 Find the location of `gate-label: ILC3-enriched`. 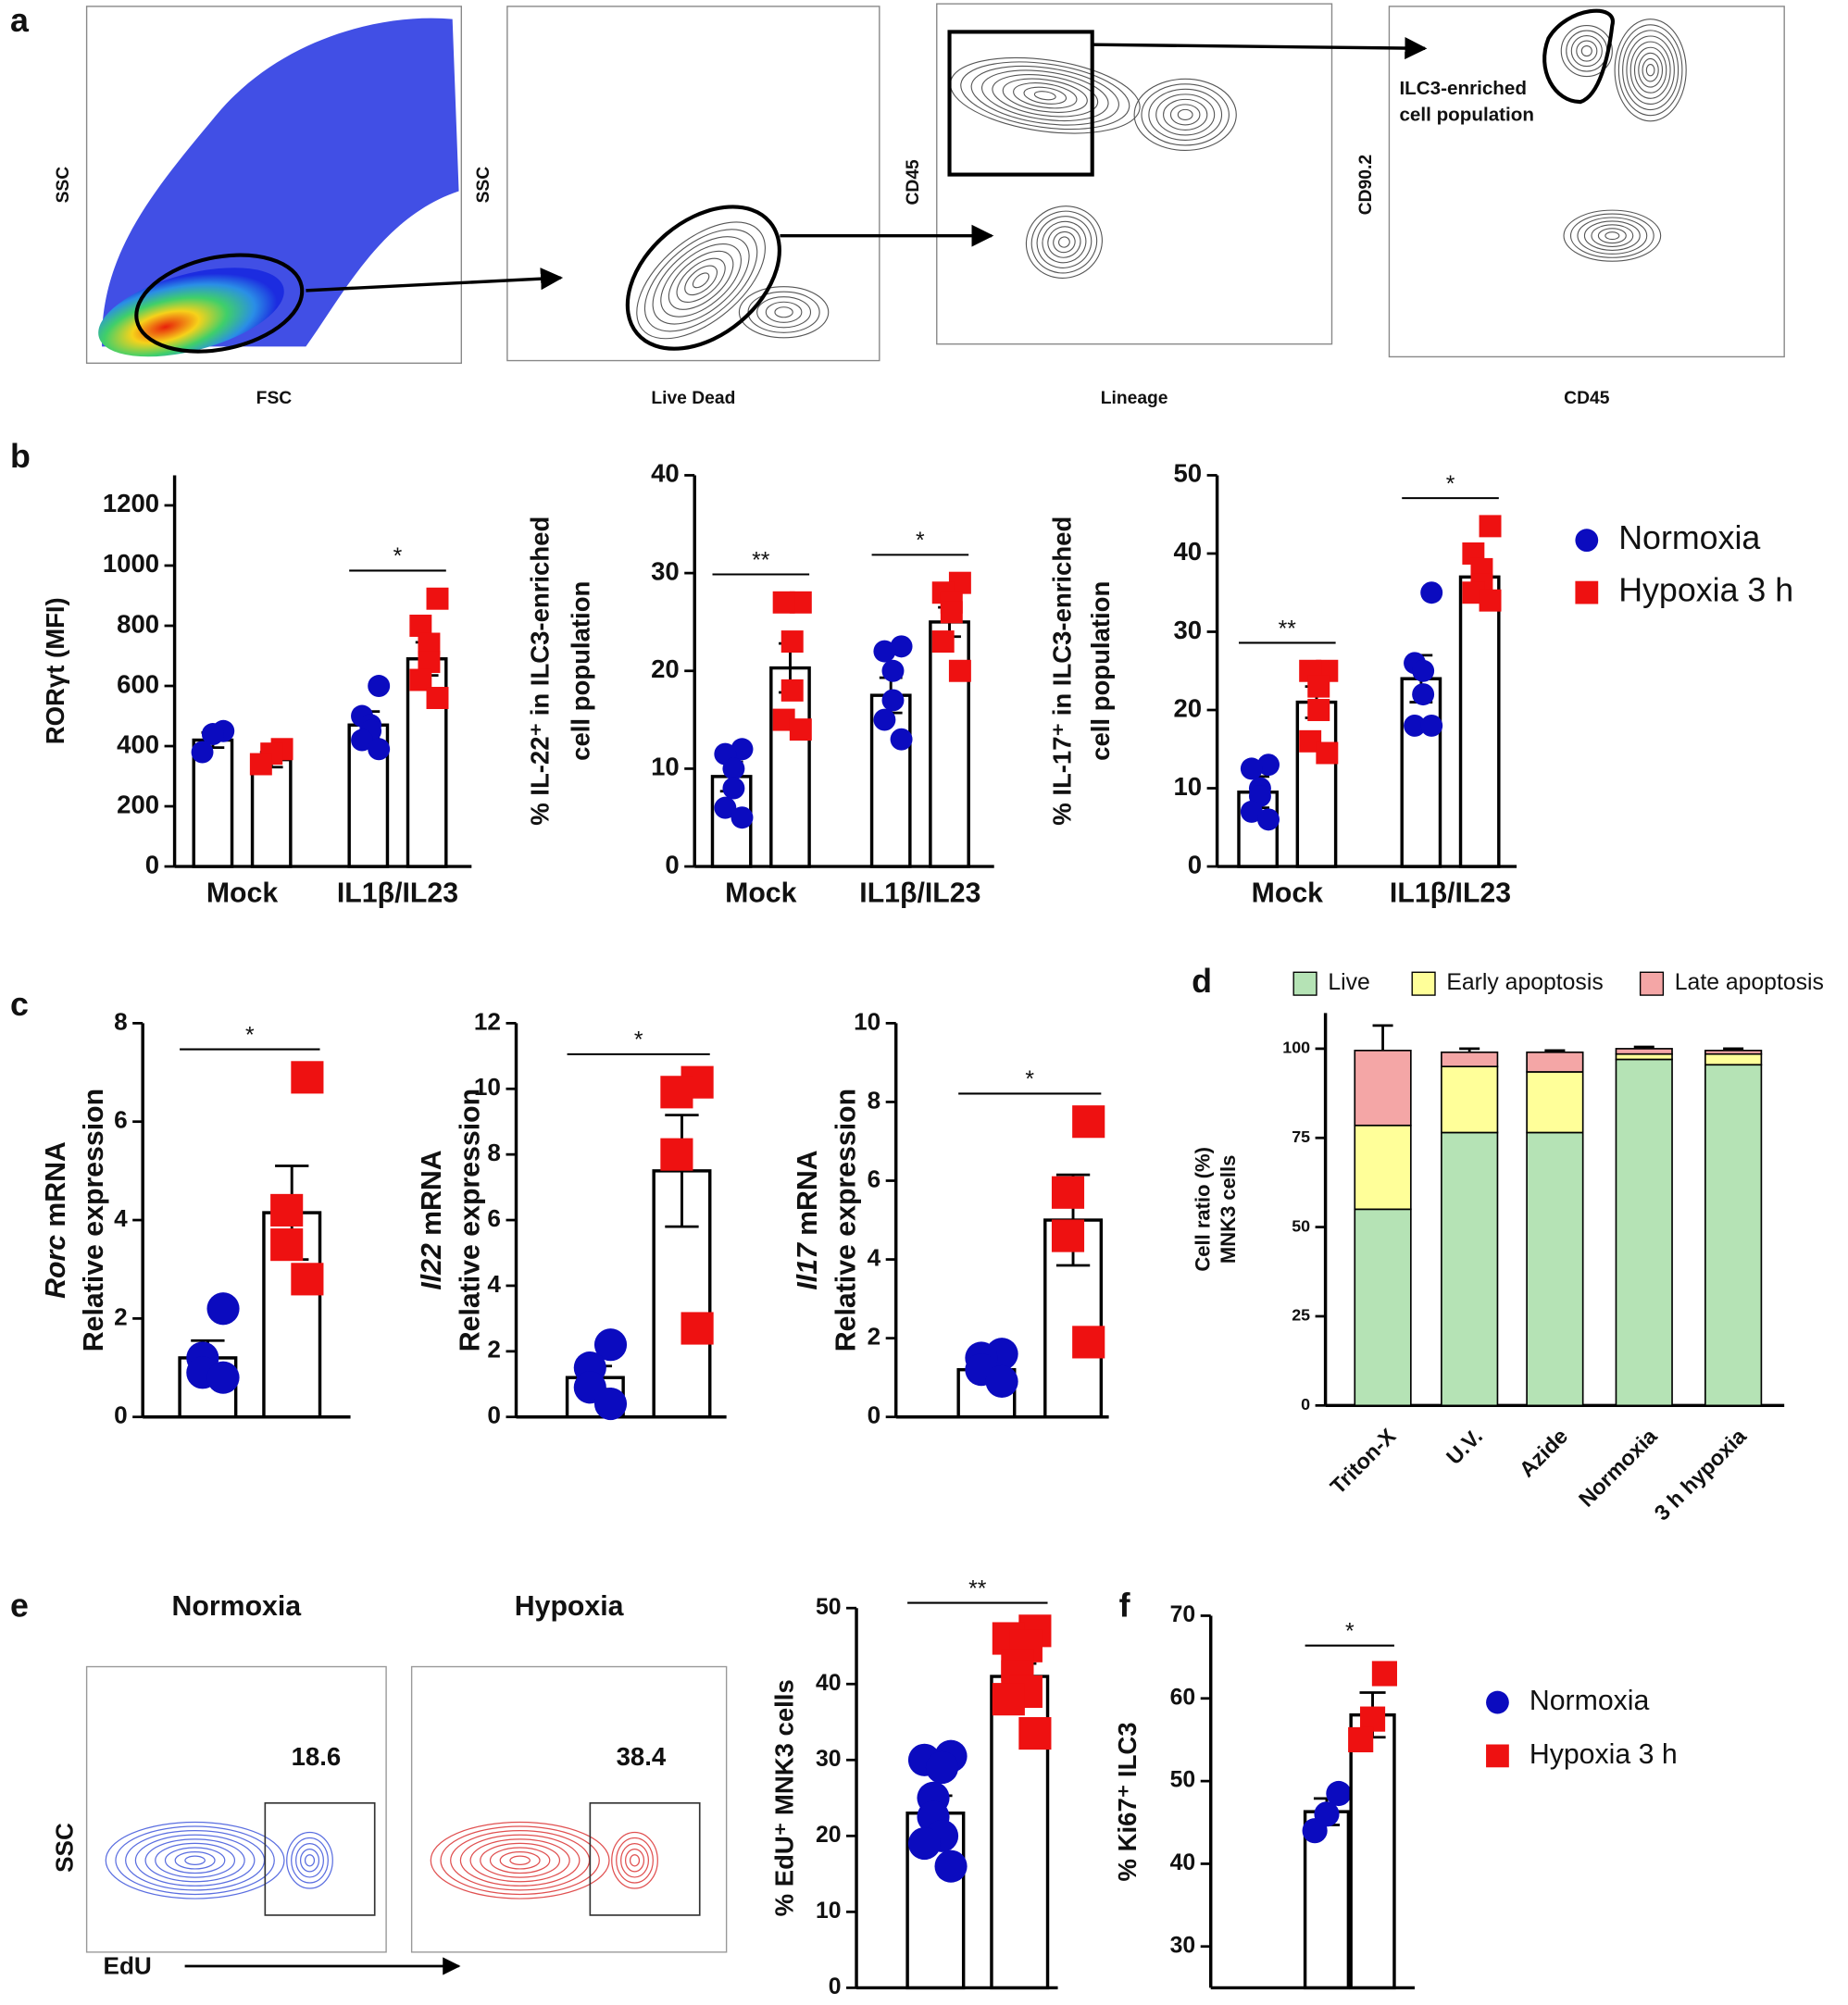

gate-label: ILC3-enriched is located at coordinates (1463, 89).